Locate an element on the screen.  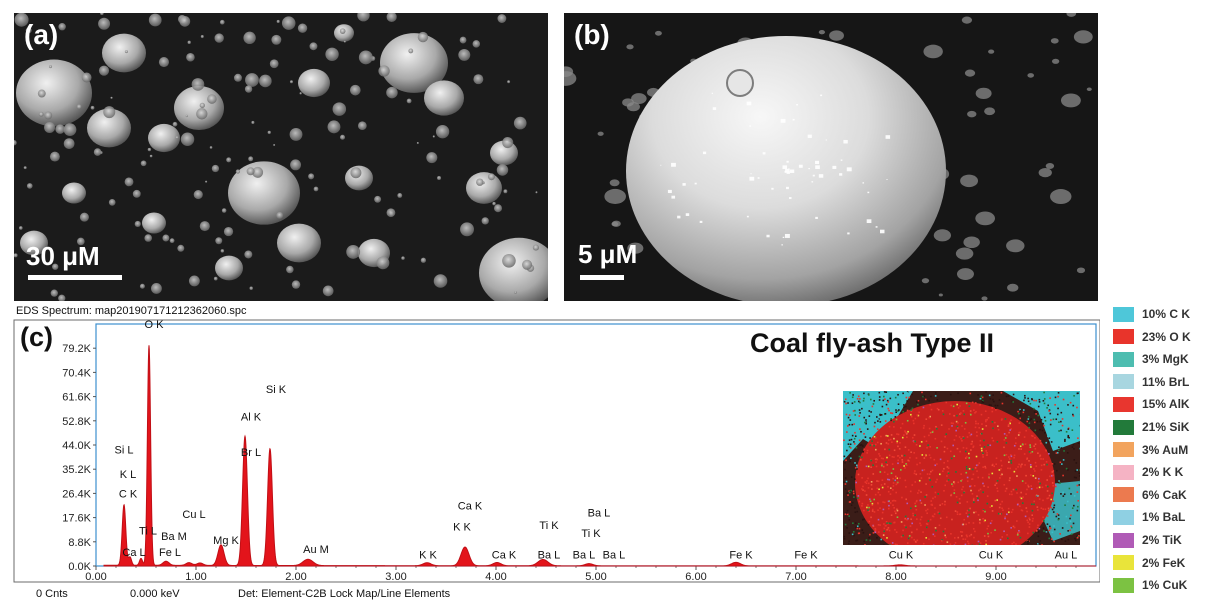
peak-label: Al K is located at coordinates (251, 417).